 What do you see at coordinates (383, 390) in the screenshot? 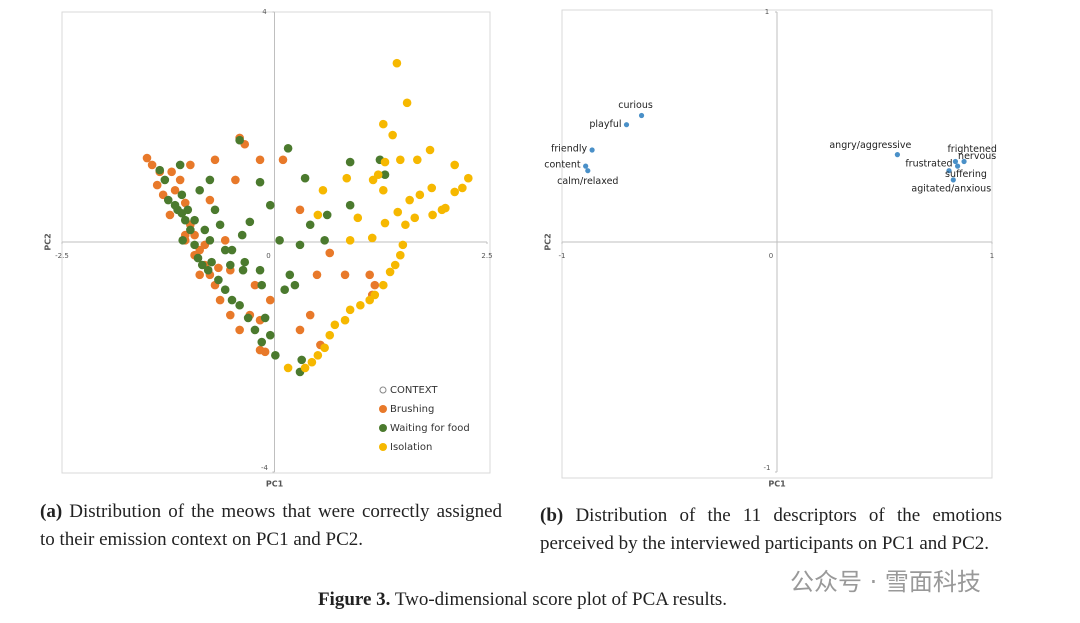
I see `legend-title-marker` at bounding box center [383, 390].